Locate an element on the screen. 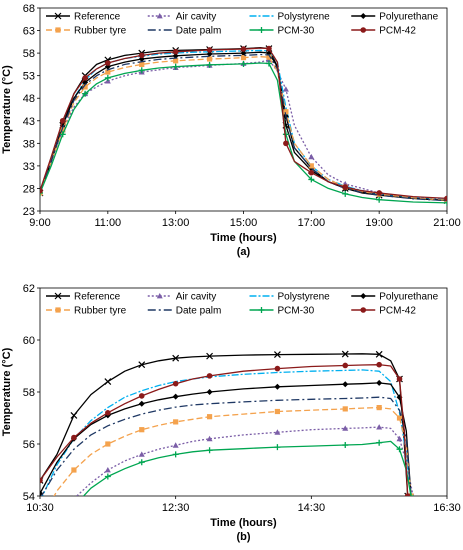  series-line-rubber-tyre is located at coordinates (232, 451).